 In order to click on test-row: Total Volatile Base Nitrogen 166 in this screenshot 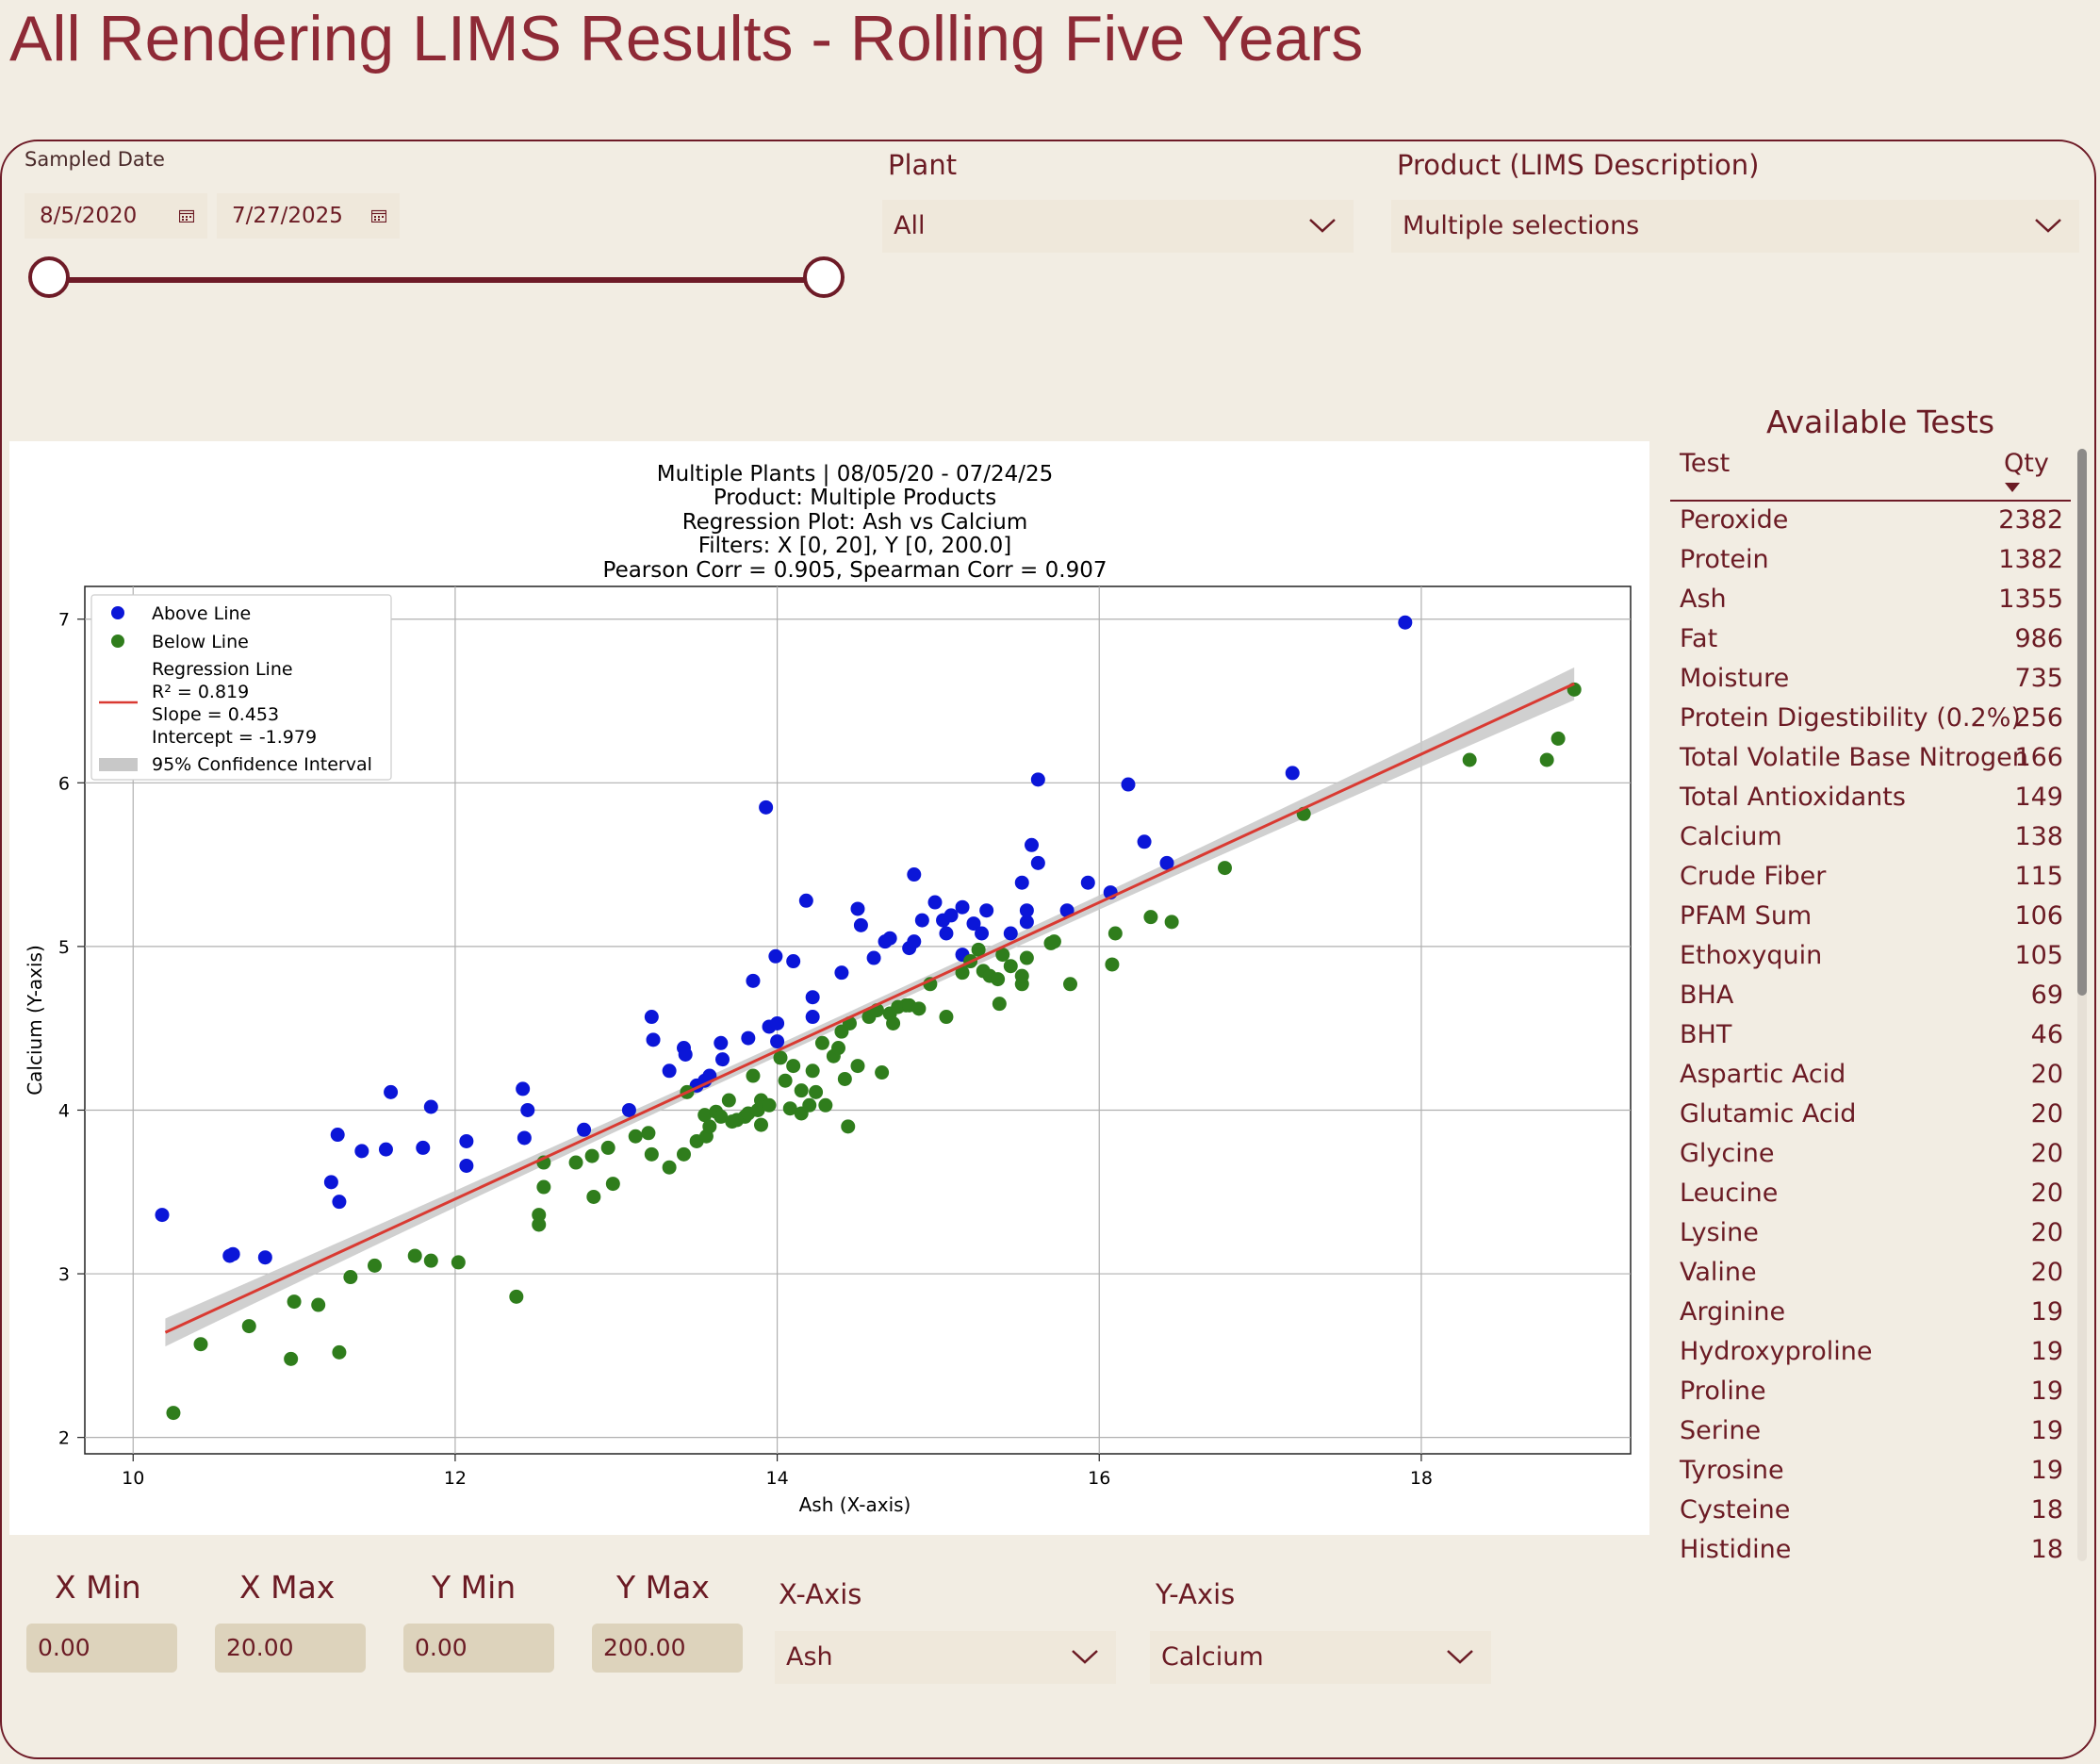, I will do `click(1870, 758)`.